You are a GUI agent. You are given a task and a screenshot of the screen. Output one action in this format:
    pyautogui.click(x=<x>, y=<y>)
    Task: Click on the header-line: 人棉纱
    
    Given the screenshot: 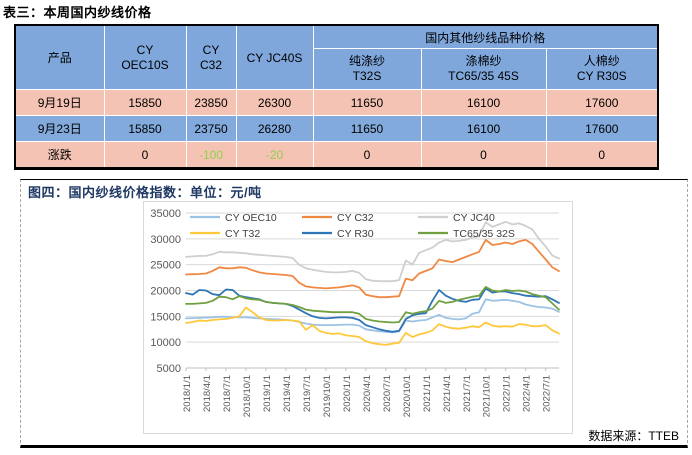 What is the action you would take?
    pyautogui.click(x=601, y=61)
    